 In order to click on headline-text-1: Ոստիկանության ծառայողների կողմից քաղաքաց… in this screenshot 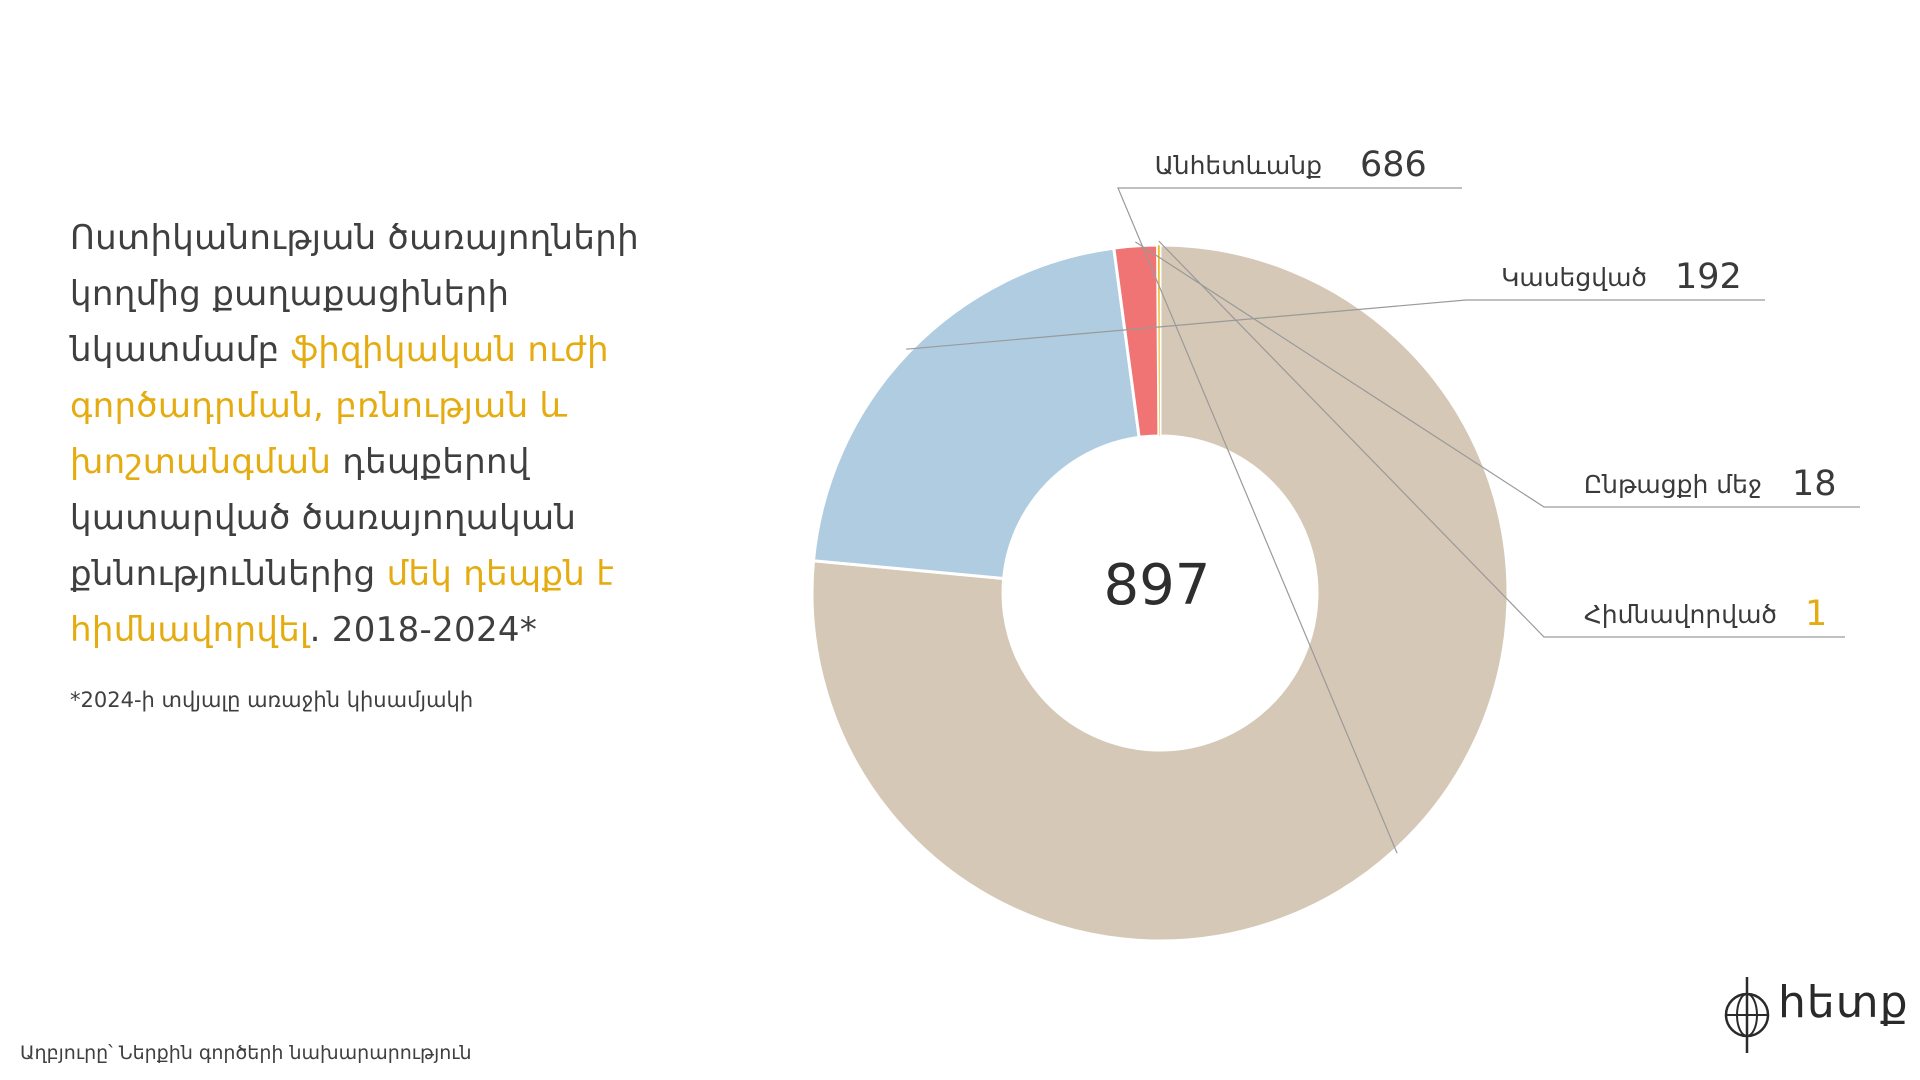, I will do `click(354, 294)`.